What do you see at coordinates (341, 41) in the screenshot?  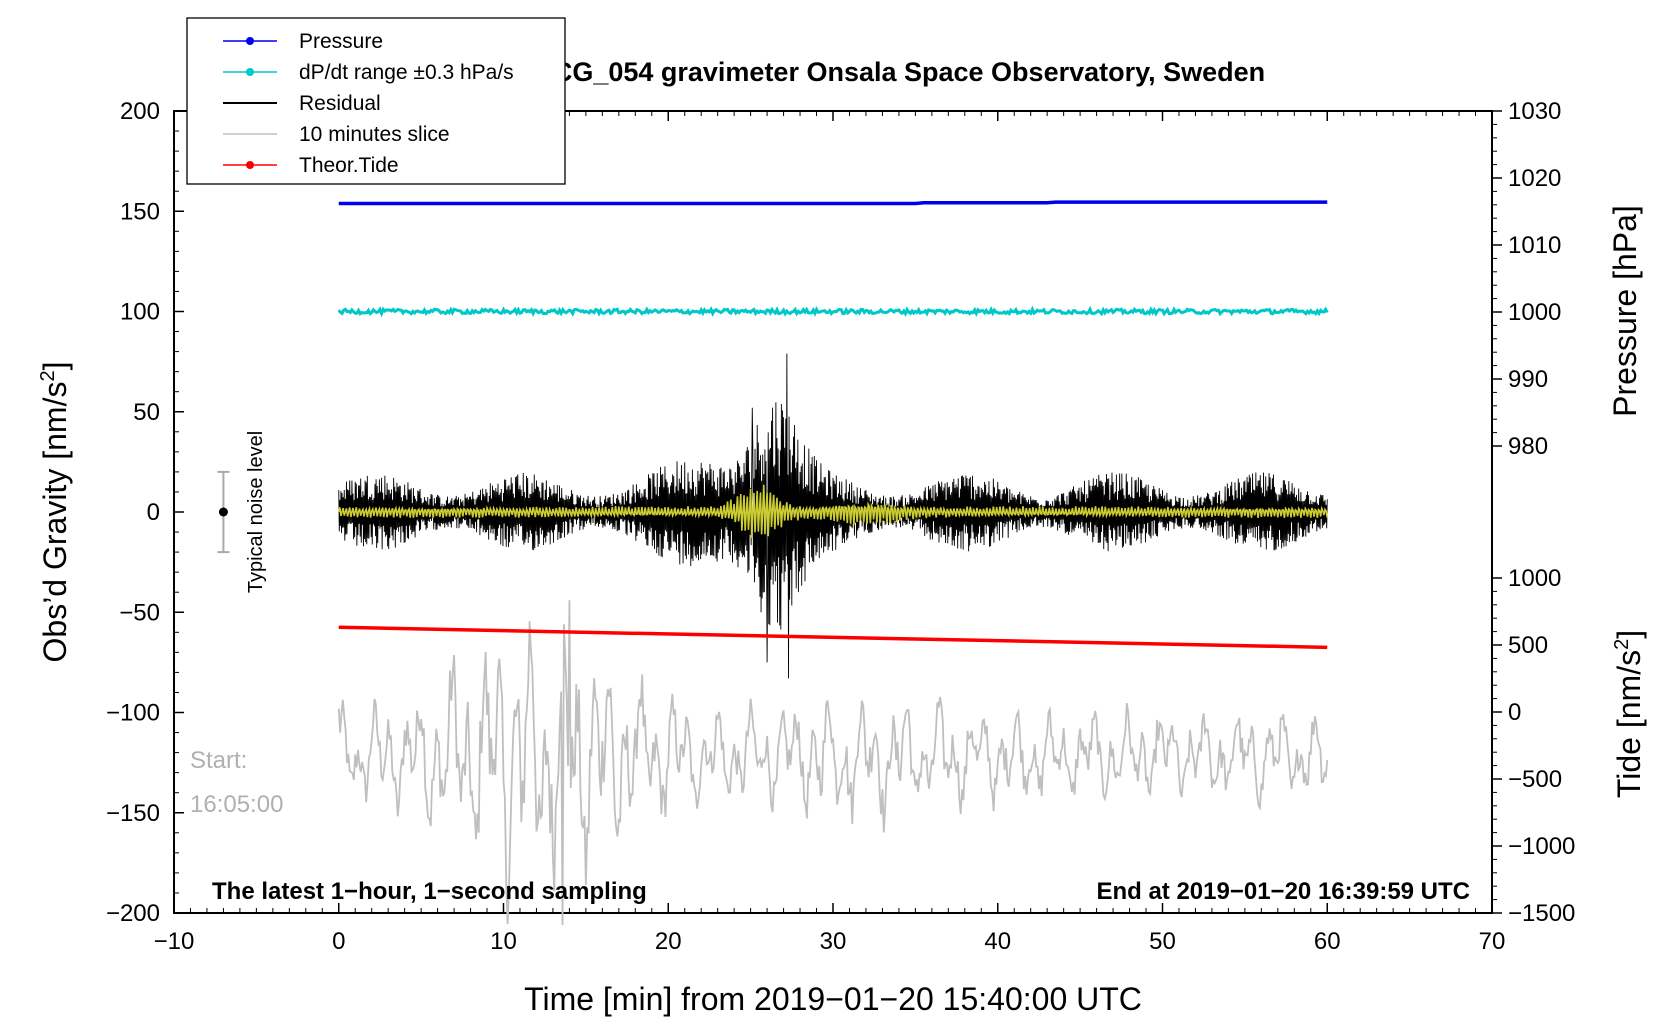 I see `legend-label: Pressure` at bounding box center [341, 41].